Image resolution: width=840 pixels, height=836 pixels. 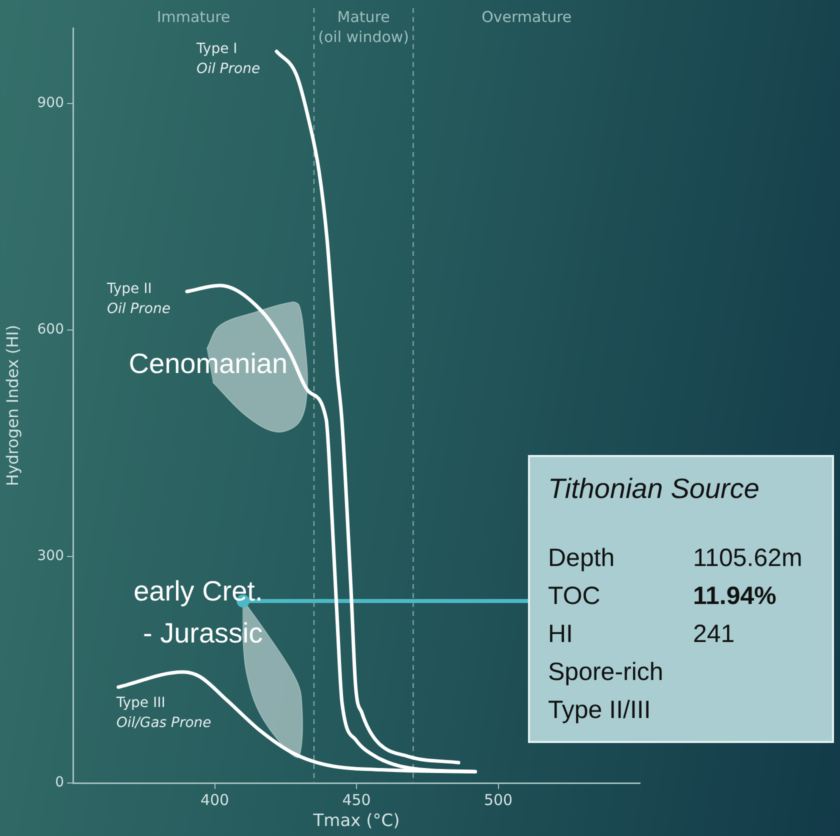 What do you see at coordinates (527, 17) in the screenshot?
I see `text: Overmature` at bounding box center [527, 17].